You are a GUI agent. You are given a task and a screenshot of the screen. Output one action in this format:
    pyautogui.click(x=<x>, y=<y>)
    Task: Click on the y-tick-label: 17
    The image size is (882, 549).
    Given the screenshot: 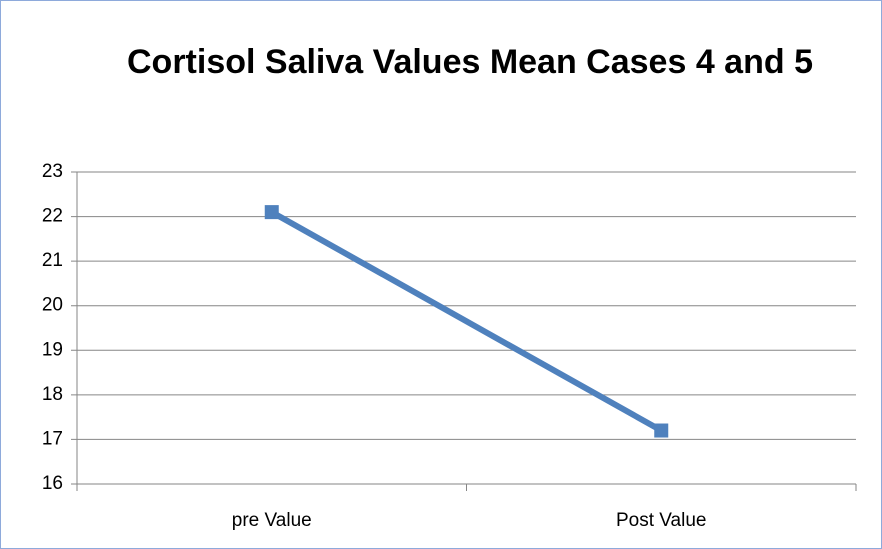 What is the action you would take?
    pyautogui.click(x=52, y=438)
    